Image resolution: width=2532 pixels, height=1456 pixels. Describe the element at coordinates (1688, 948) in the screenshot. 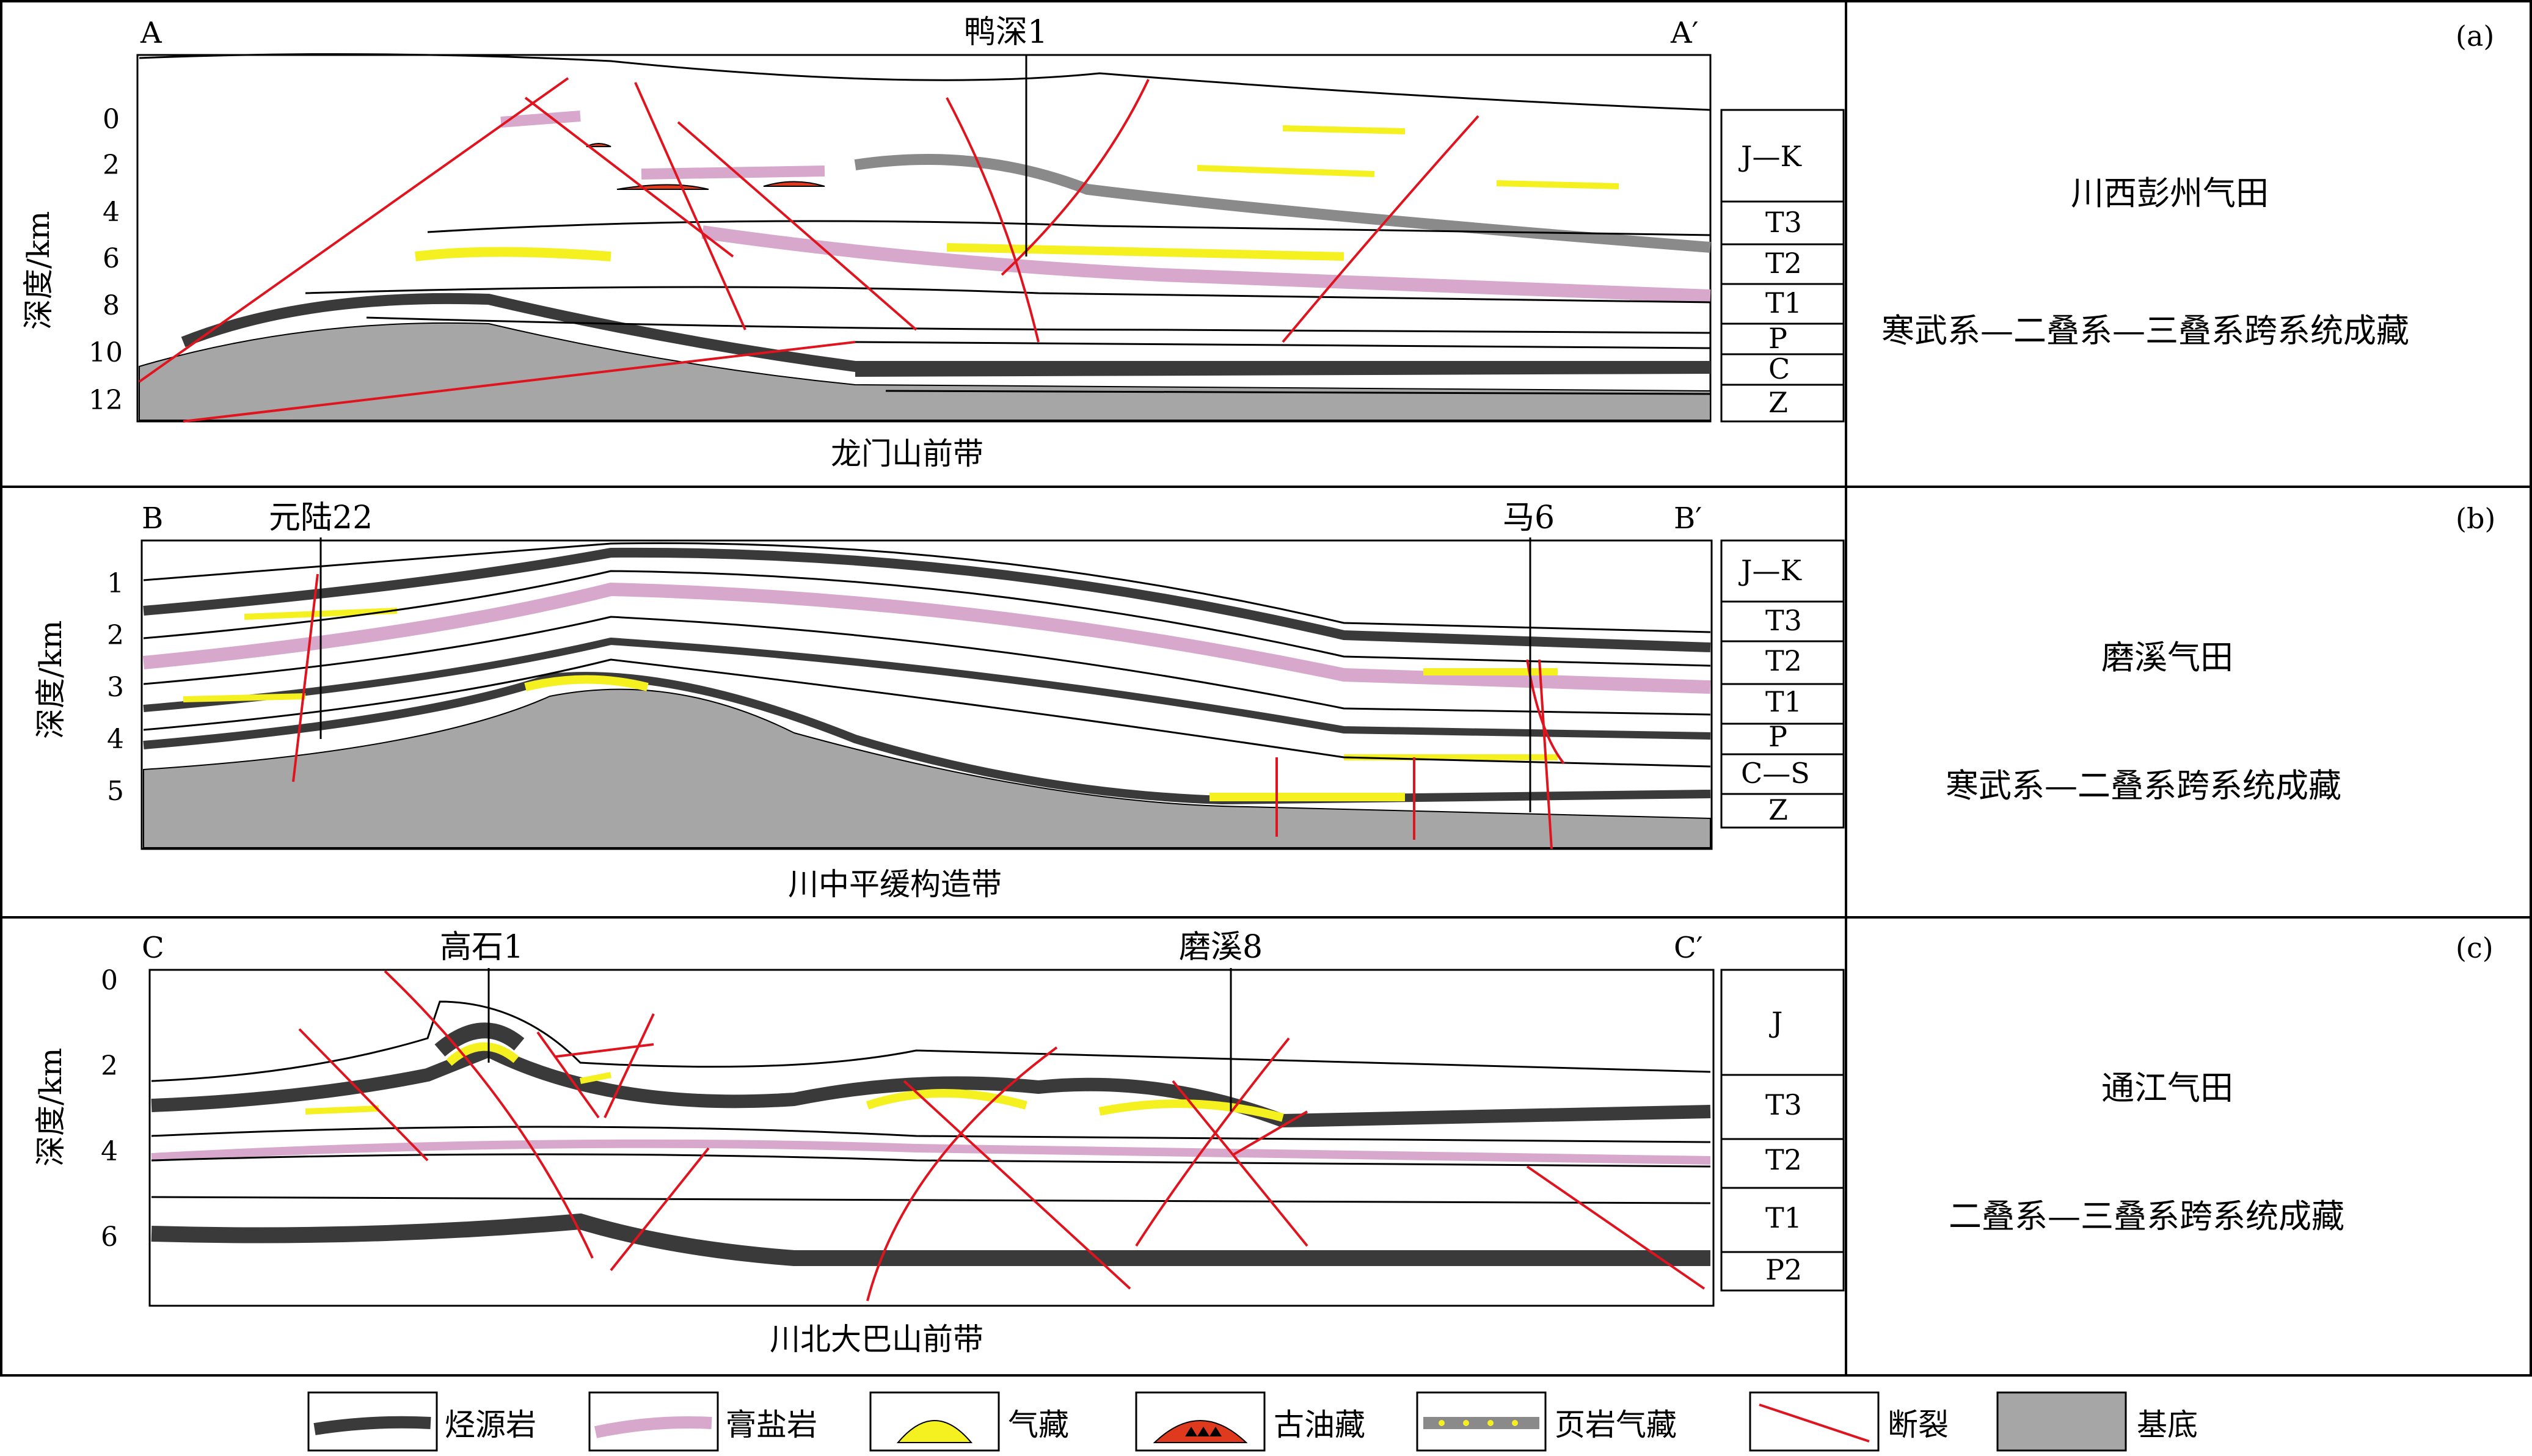

I see `section-c-right-end: C′` at that location.